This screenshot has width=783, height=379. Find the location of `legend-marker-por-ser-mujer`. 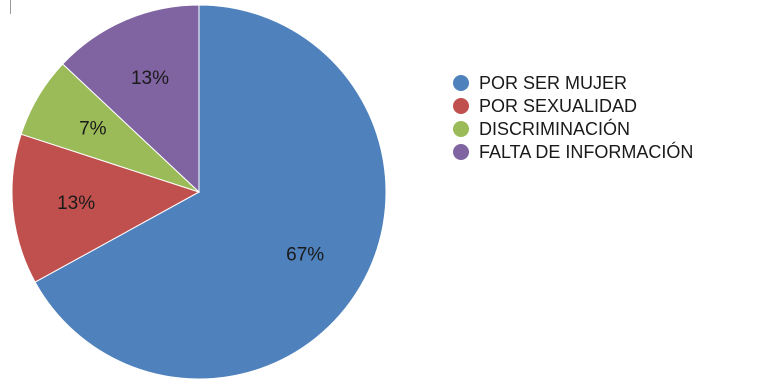

legend-marker-por-ser-mujer is located at coordinates (461, 83).